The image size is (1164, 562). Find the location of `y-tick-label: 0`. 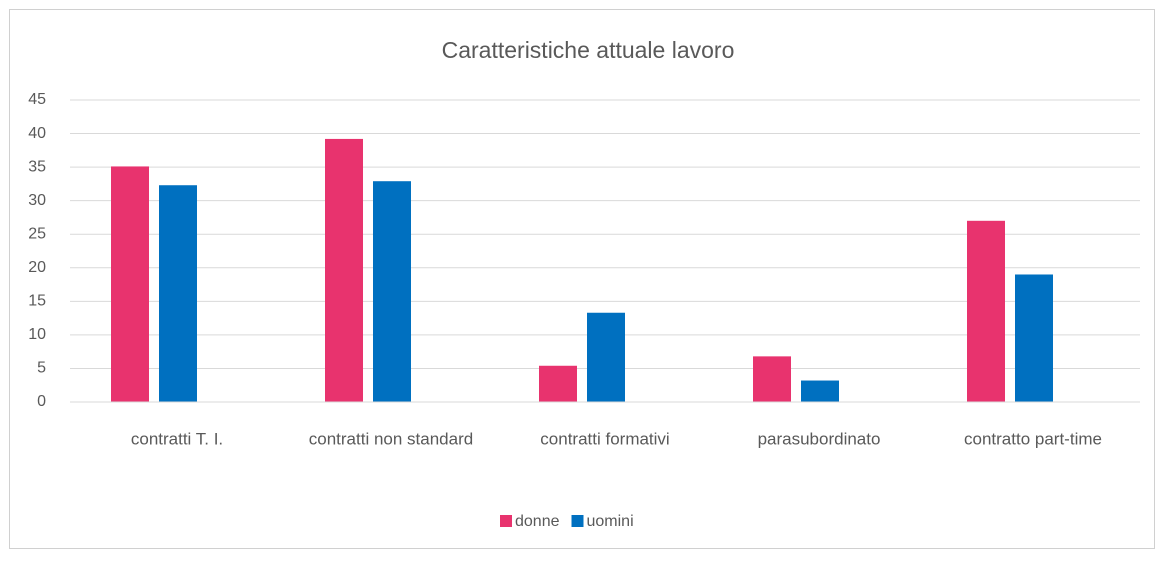

y-tick-label: 0 is located at coordinates (41, 401).